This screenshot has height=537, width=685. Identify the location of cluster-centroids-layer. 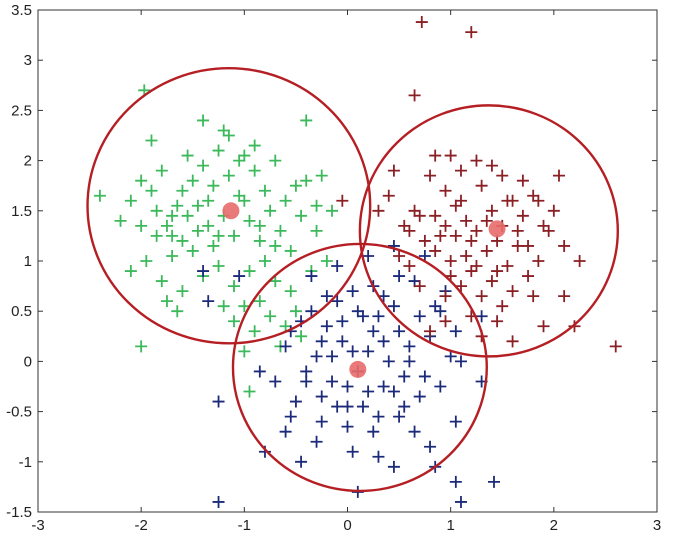
(364, 290).